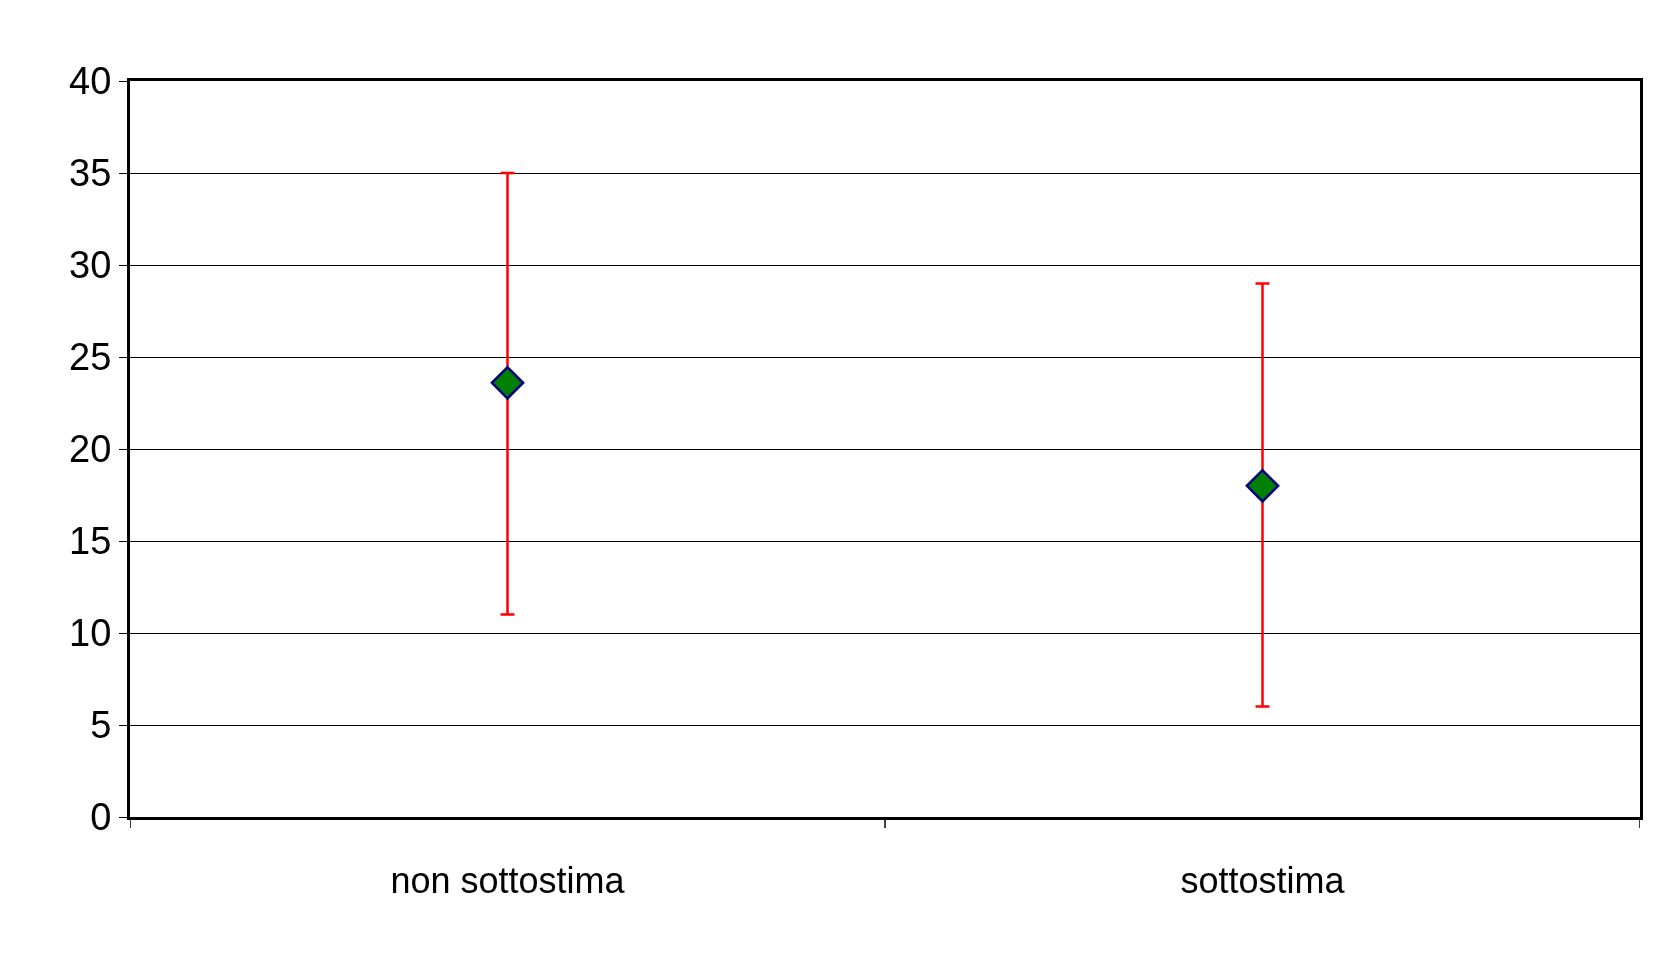  What do you see at coordinates (90, 541) in the screenshot?
I see `y-tick-label: 15` at bounding box center [90, 541].